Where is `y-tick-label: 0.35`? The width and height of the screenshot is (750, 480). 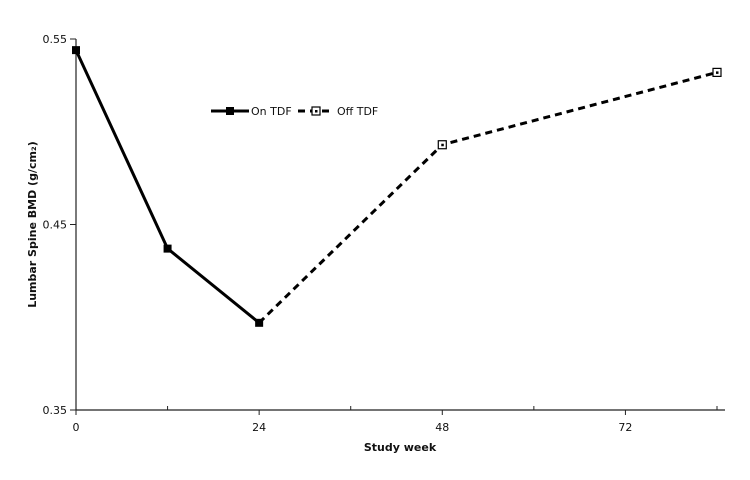 y-tick-label: 0.35 is located at coordinates (55, 410).